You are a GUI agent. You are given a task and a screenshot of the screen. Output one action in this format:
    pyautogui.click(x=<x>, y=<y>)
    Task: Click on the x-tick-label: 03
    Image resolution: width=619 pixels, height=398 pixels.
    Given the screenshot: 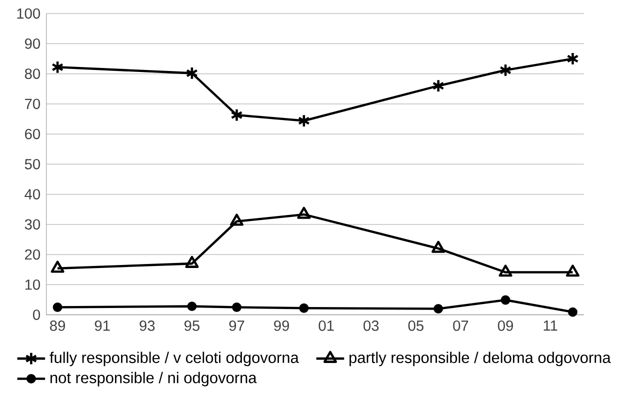 What is the action you would take?
    pyautogui.click(x=371, y=325)
    